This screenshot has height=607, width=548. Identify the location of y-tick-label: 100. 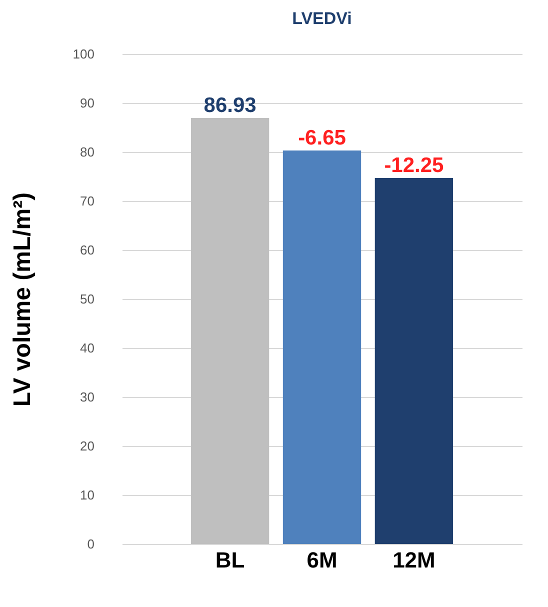
(83, 54).